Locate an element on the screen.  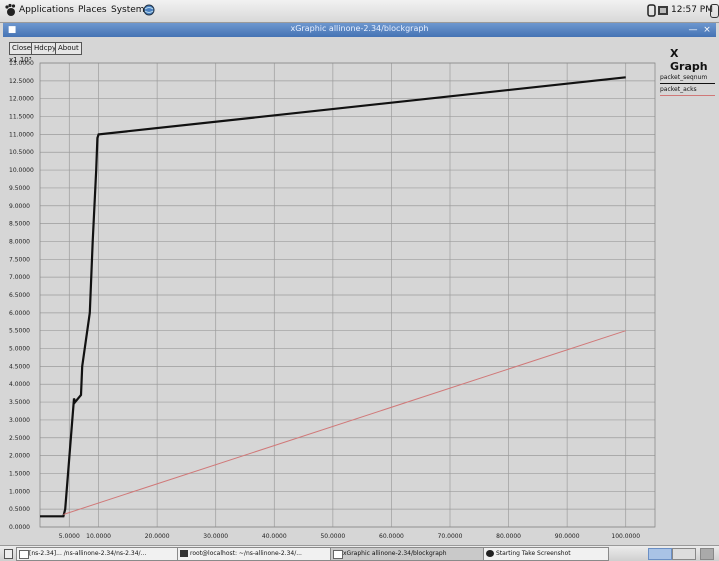
show-desktop-icon is located at coordinates (8, 554).